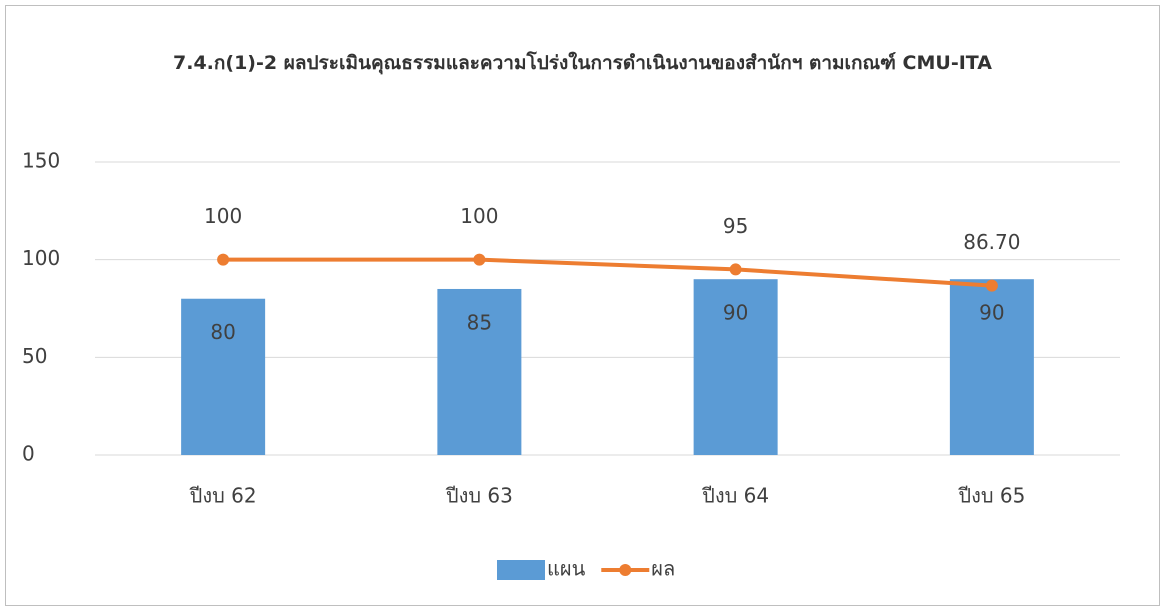  What do you see at coordinates (41, 161) in the screenshot?
I see `y-tick-label: 150` at bounding box center [41, 161].